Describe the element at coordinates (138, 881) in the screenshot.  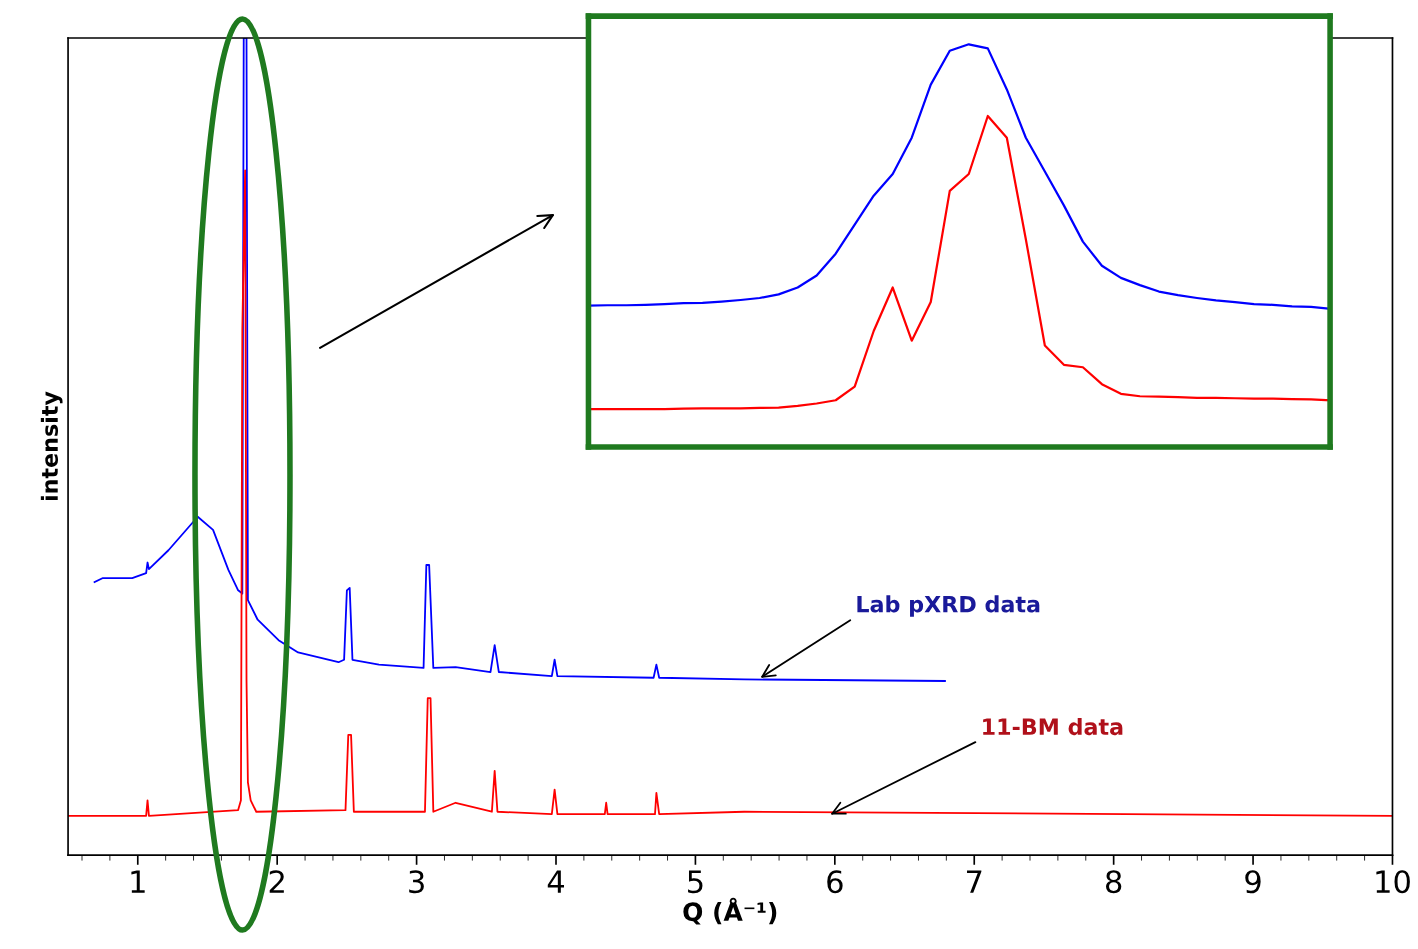
I see `x-tick-label: 1` at that location.